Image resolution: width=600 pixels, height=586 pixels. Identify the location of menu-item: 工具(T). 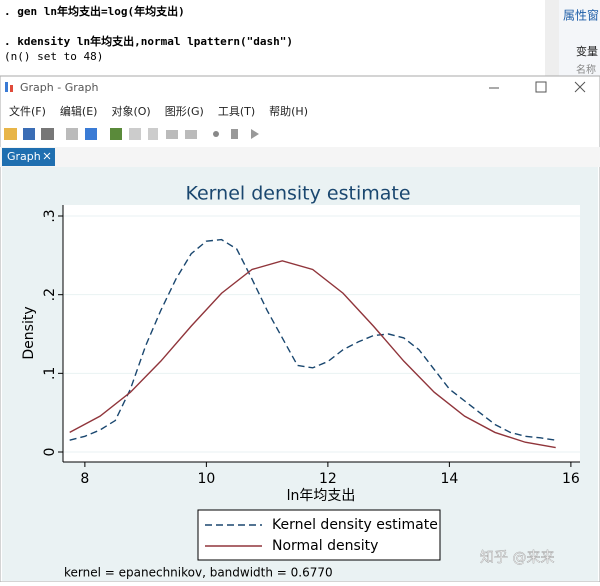
(236, 111).